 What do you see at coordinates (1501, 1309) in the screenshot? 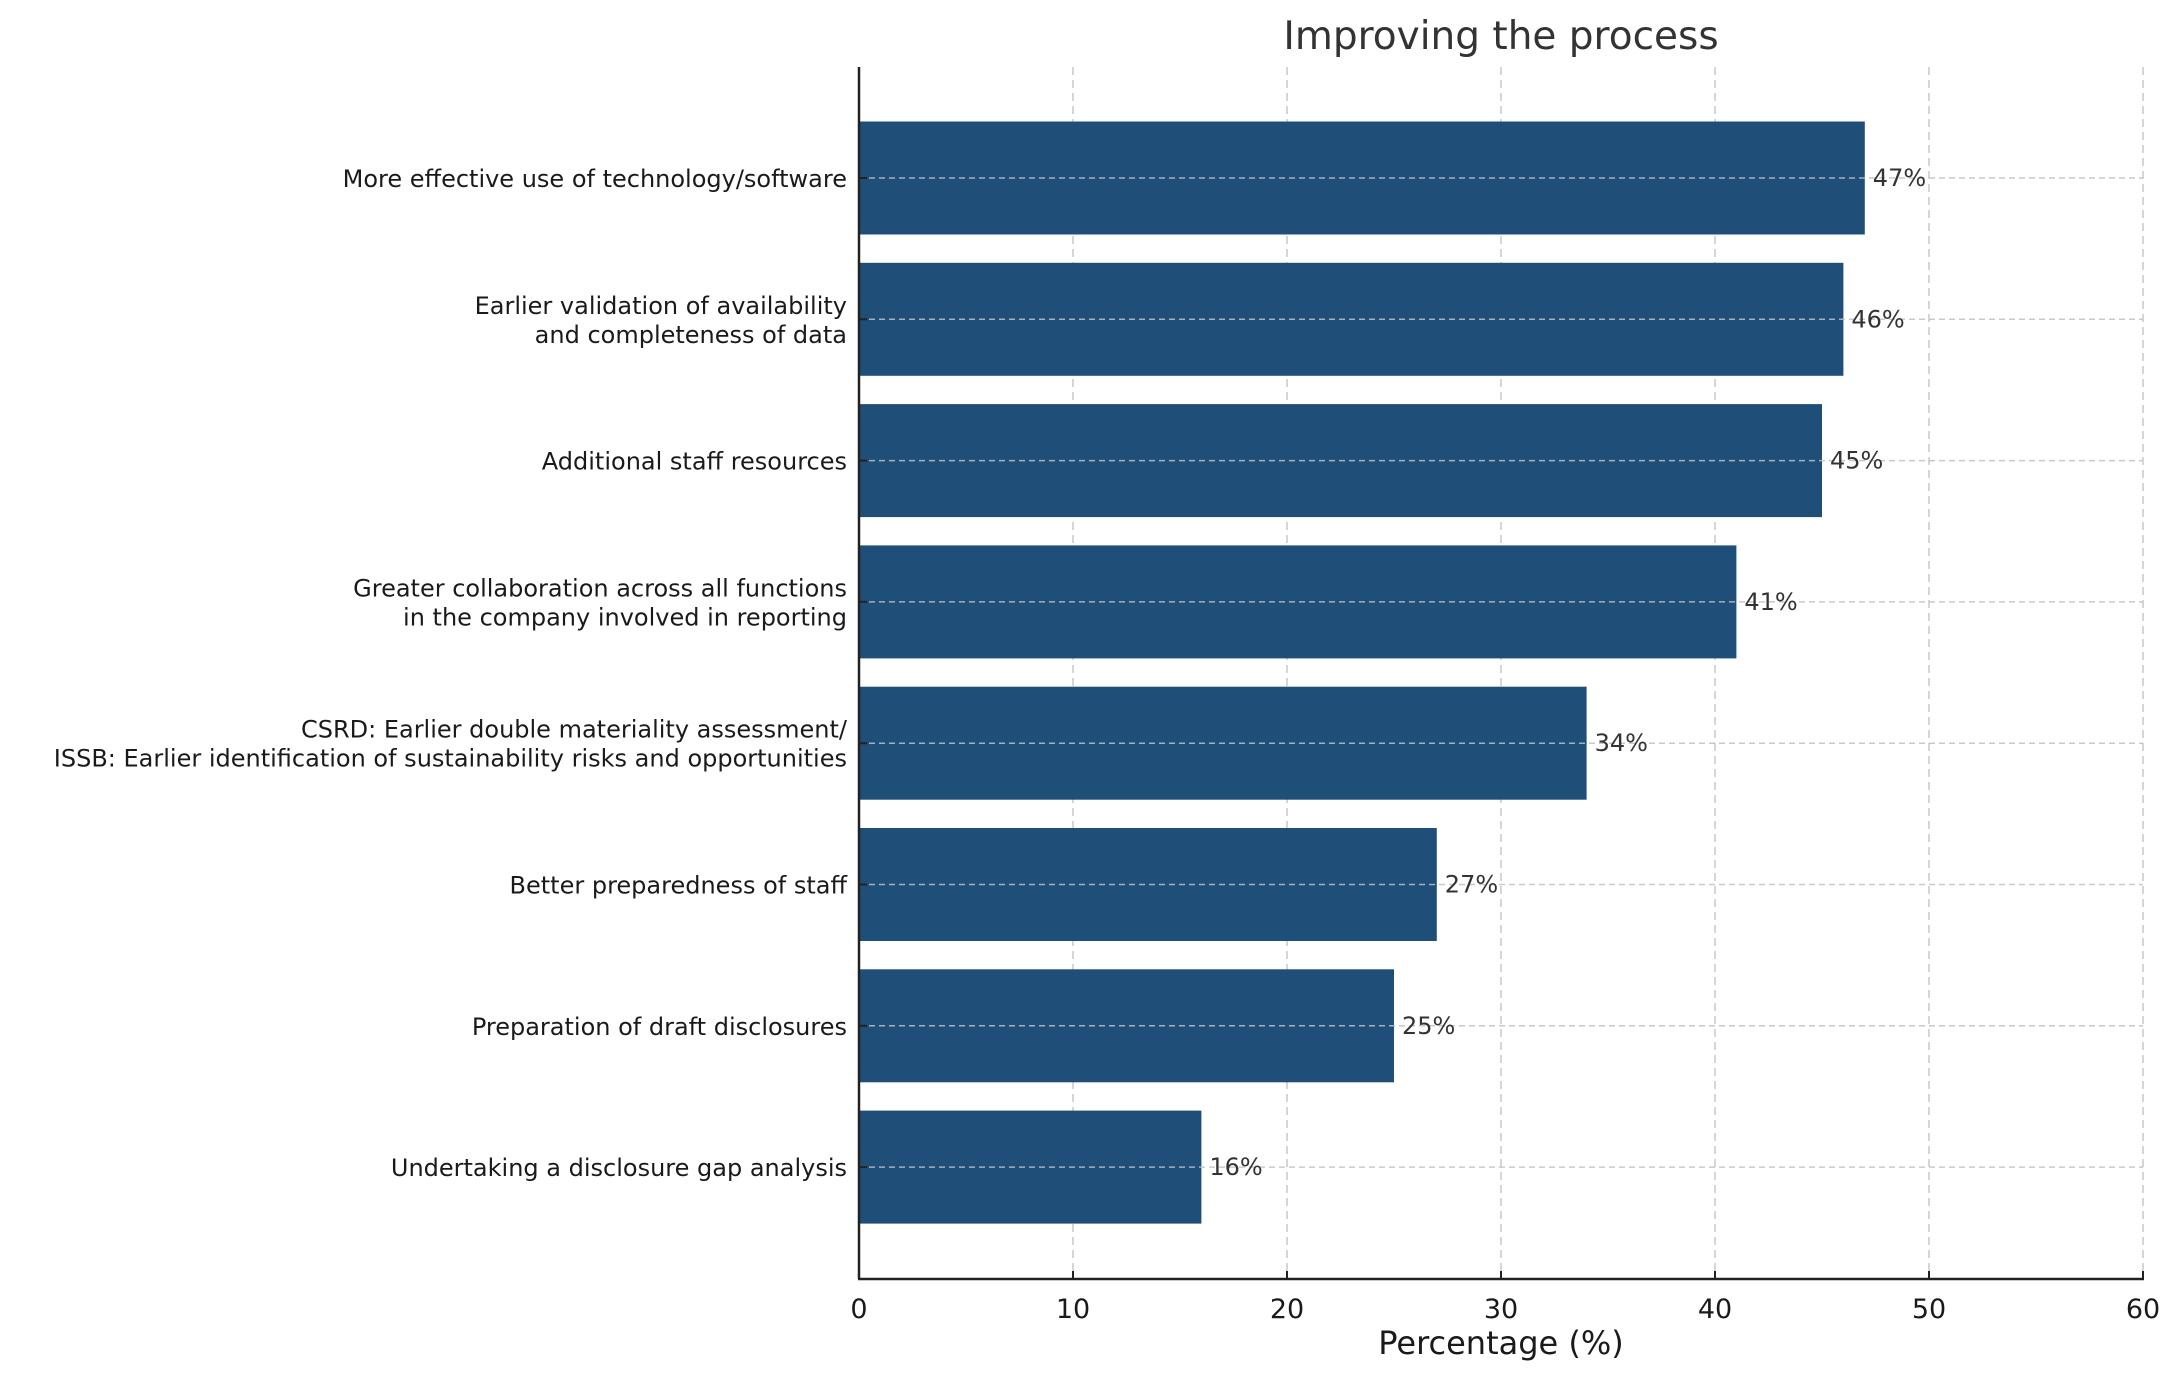
I see `x-tick-label: 30` at bounding box center [1501, 1309].